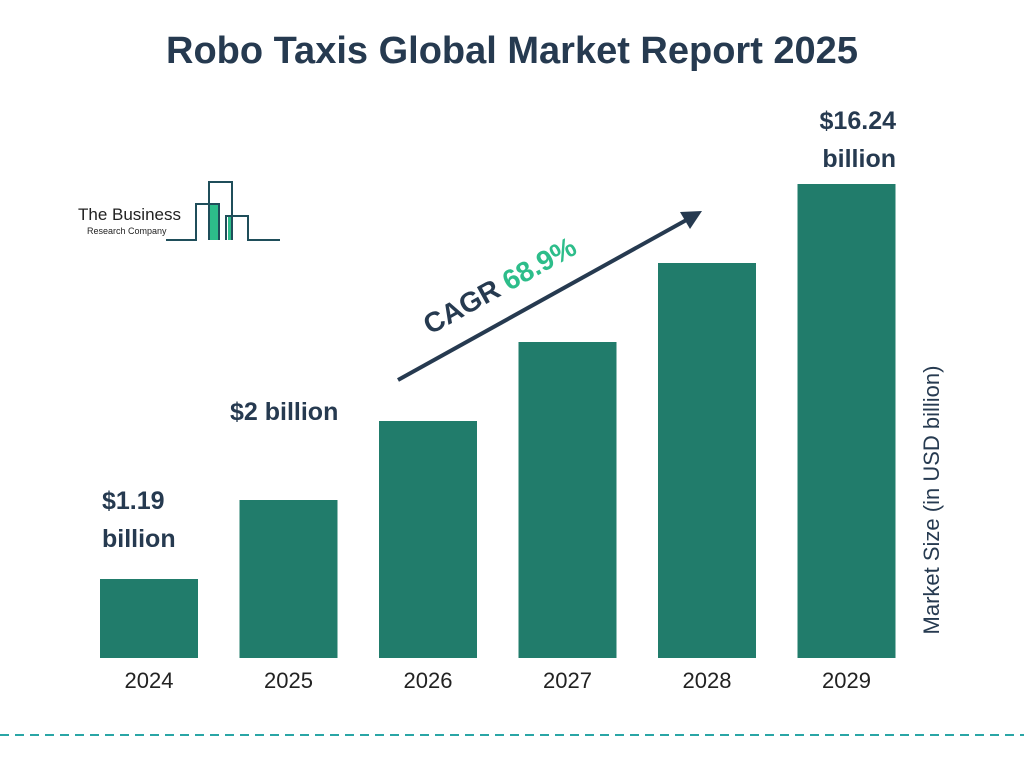 The width and height of the screenshot is (1024, 768). What do you see at coordinates (133, 501) in the screenshot?
I see `data-label-2024-value: $1.19` at bounding box center [133, 501].